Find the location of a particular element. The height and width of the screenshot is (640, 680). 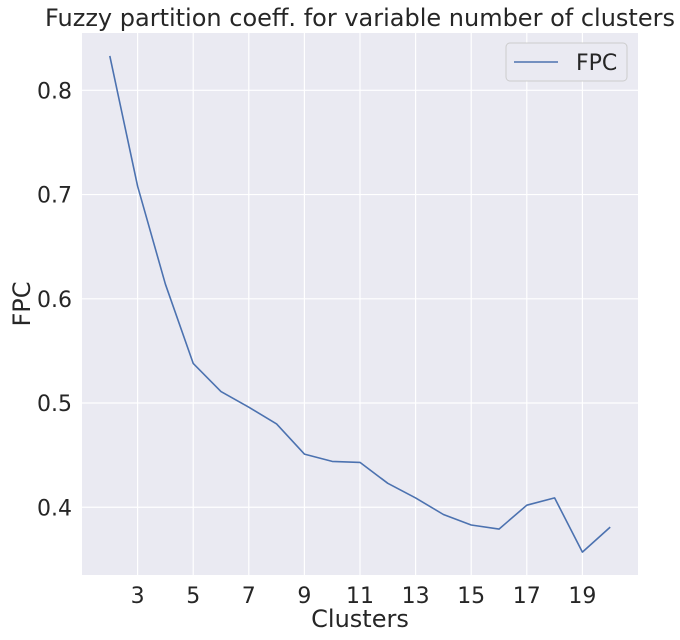

legend: FPC is located at coordinates (566, 62).